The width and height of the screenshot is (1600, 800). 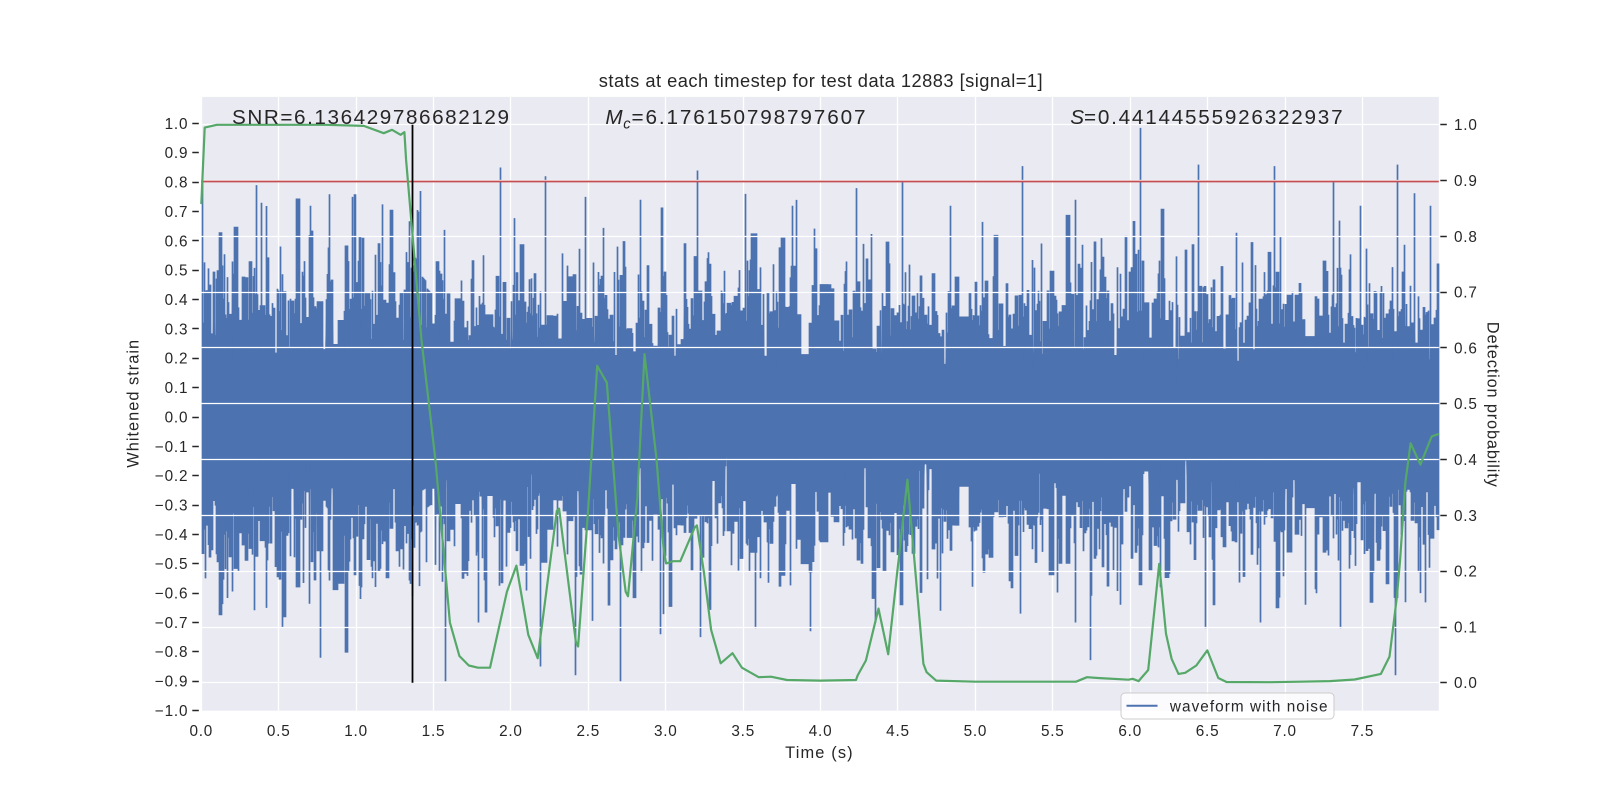 I want to click on svg-text: −0.6, so click(x=171, y=594).